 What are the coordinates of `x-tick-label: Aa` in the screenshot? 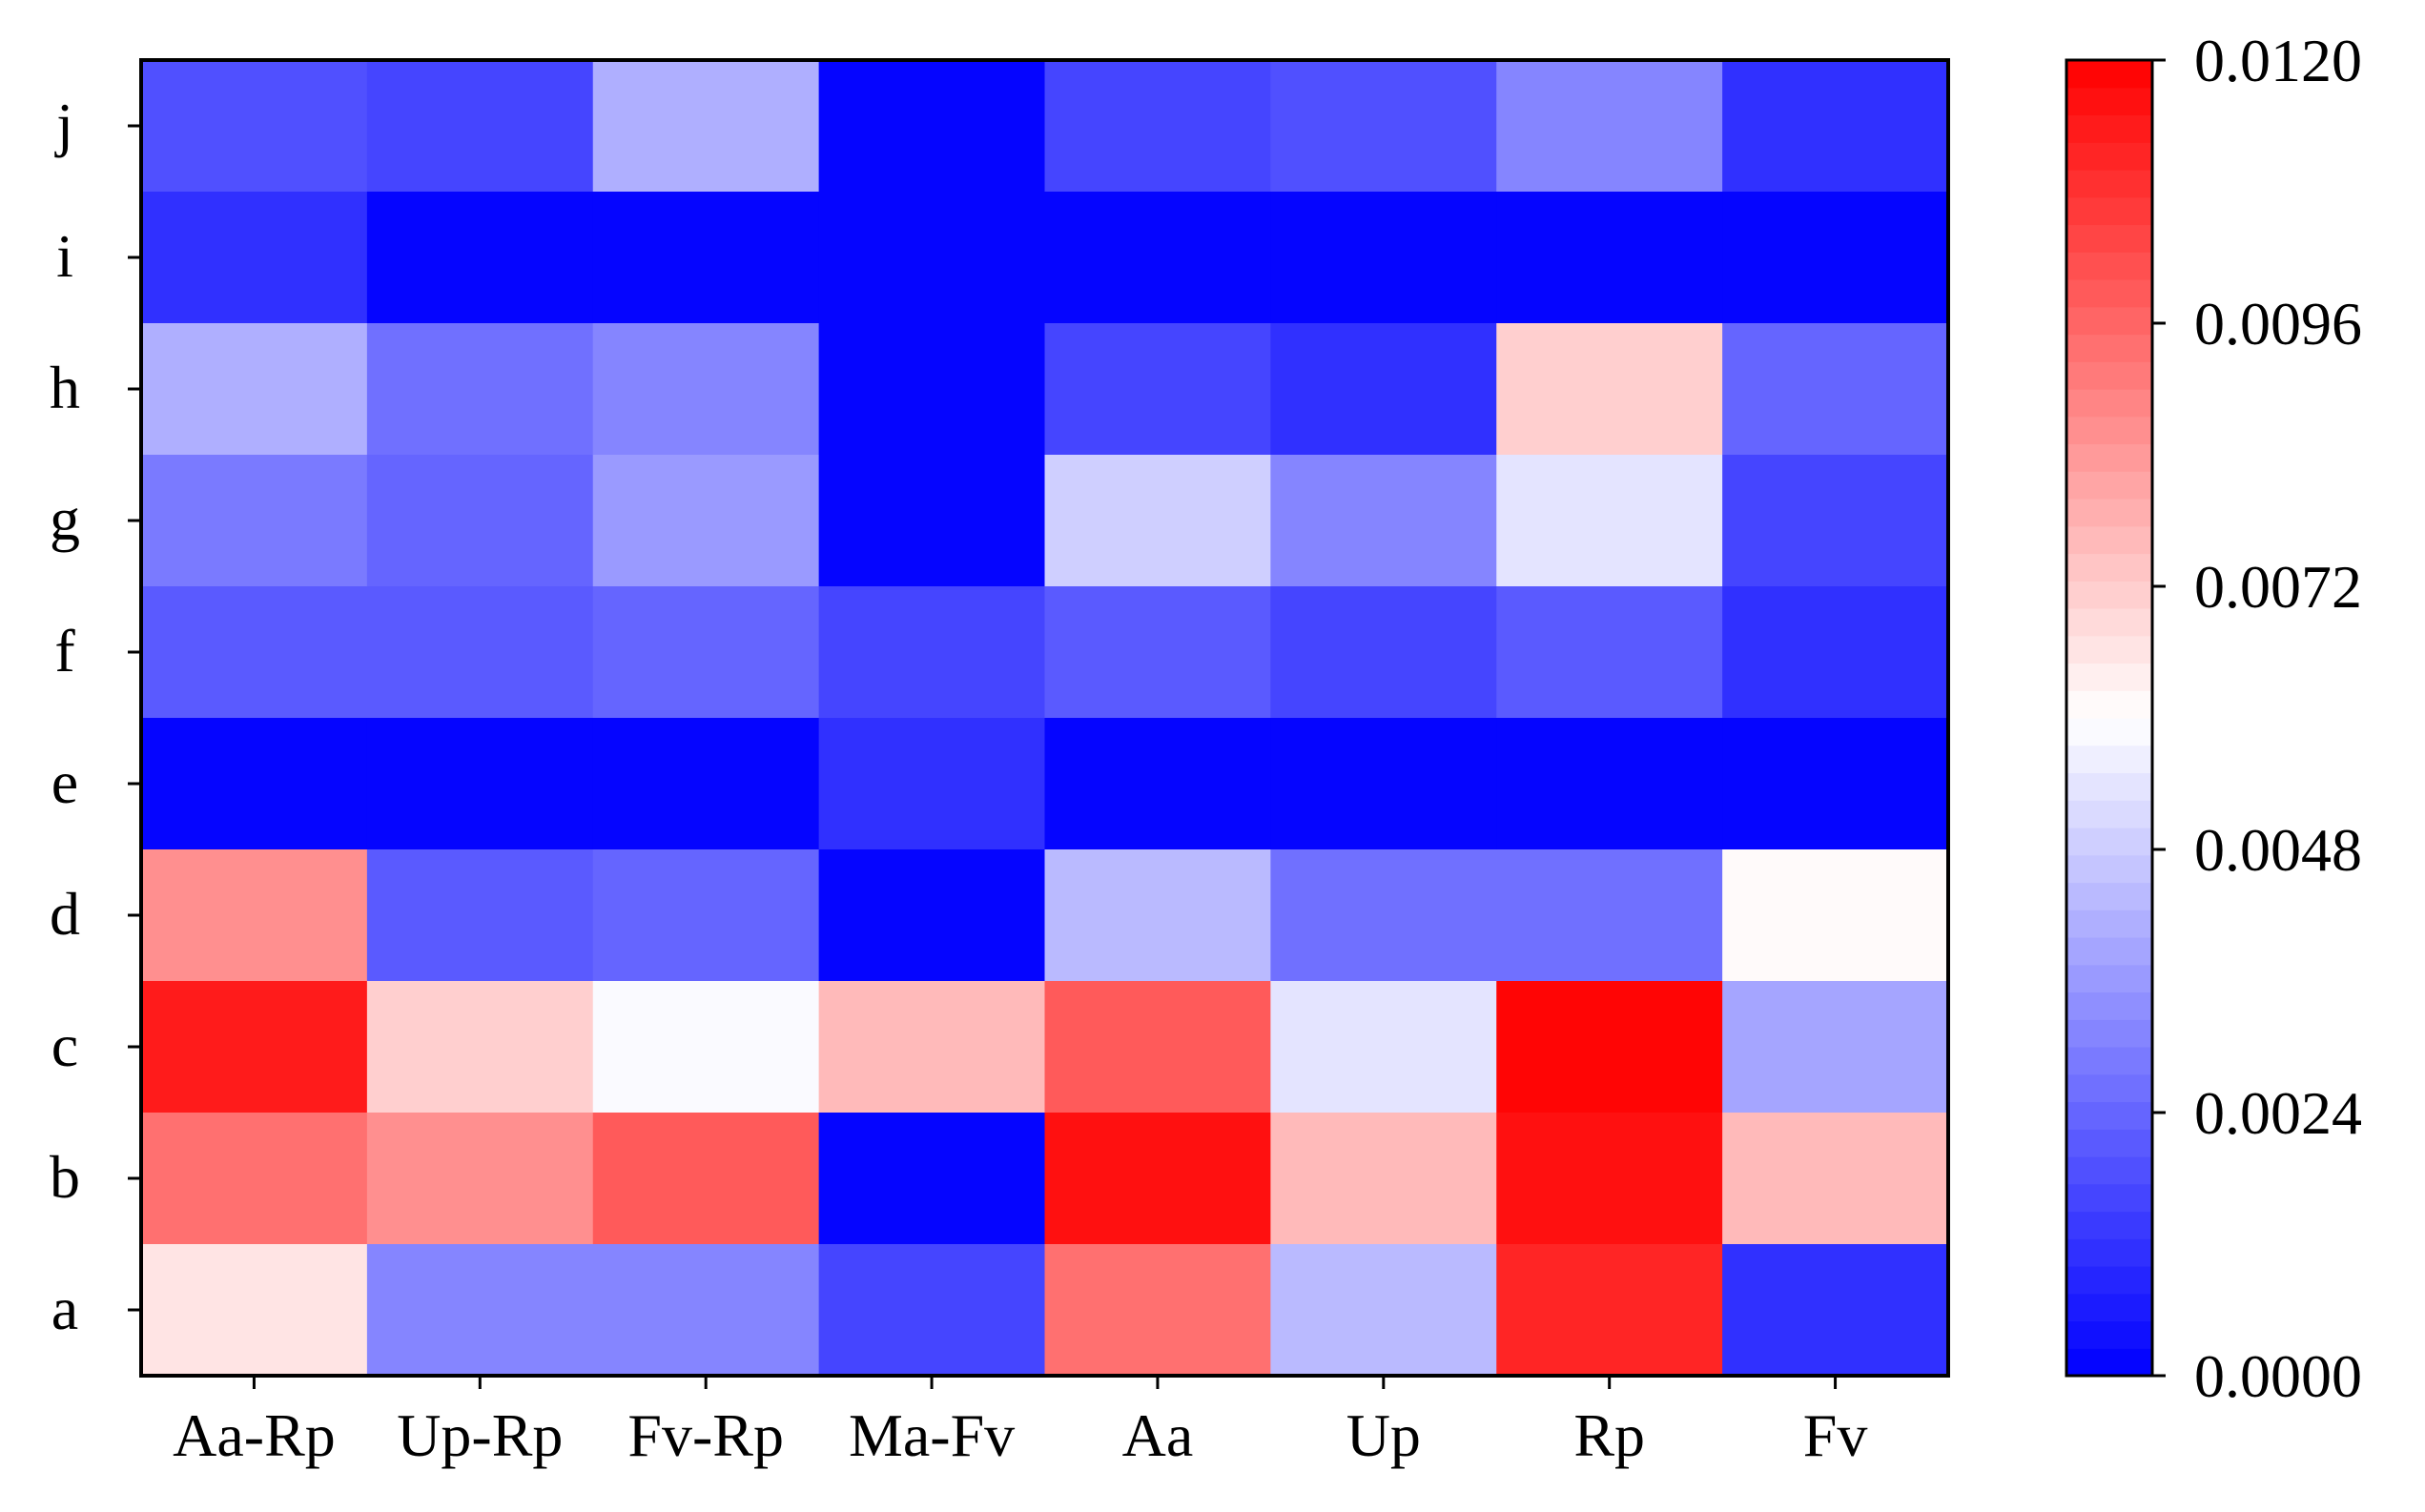 It's located at (1158, 1435).